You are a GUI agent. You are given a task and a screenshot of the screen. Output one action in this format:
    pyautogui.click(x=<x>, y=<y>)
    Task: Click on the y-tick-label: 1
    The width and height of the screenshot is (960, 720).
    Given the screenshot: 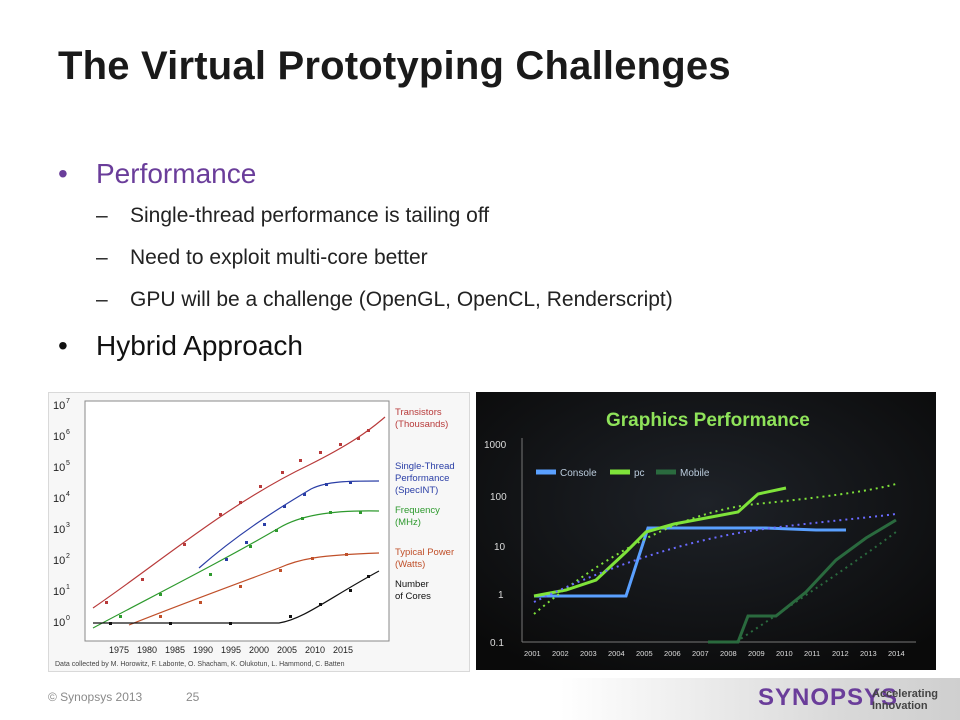 What is the action you would take?
    pyautogui.click(x=501, y=595)
    